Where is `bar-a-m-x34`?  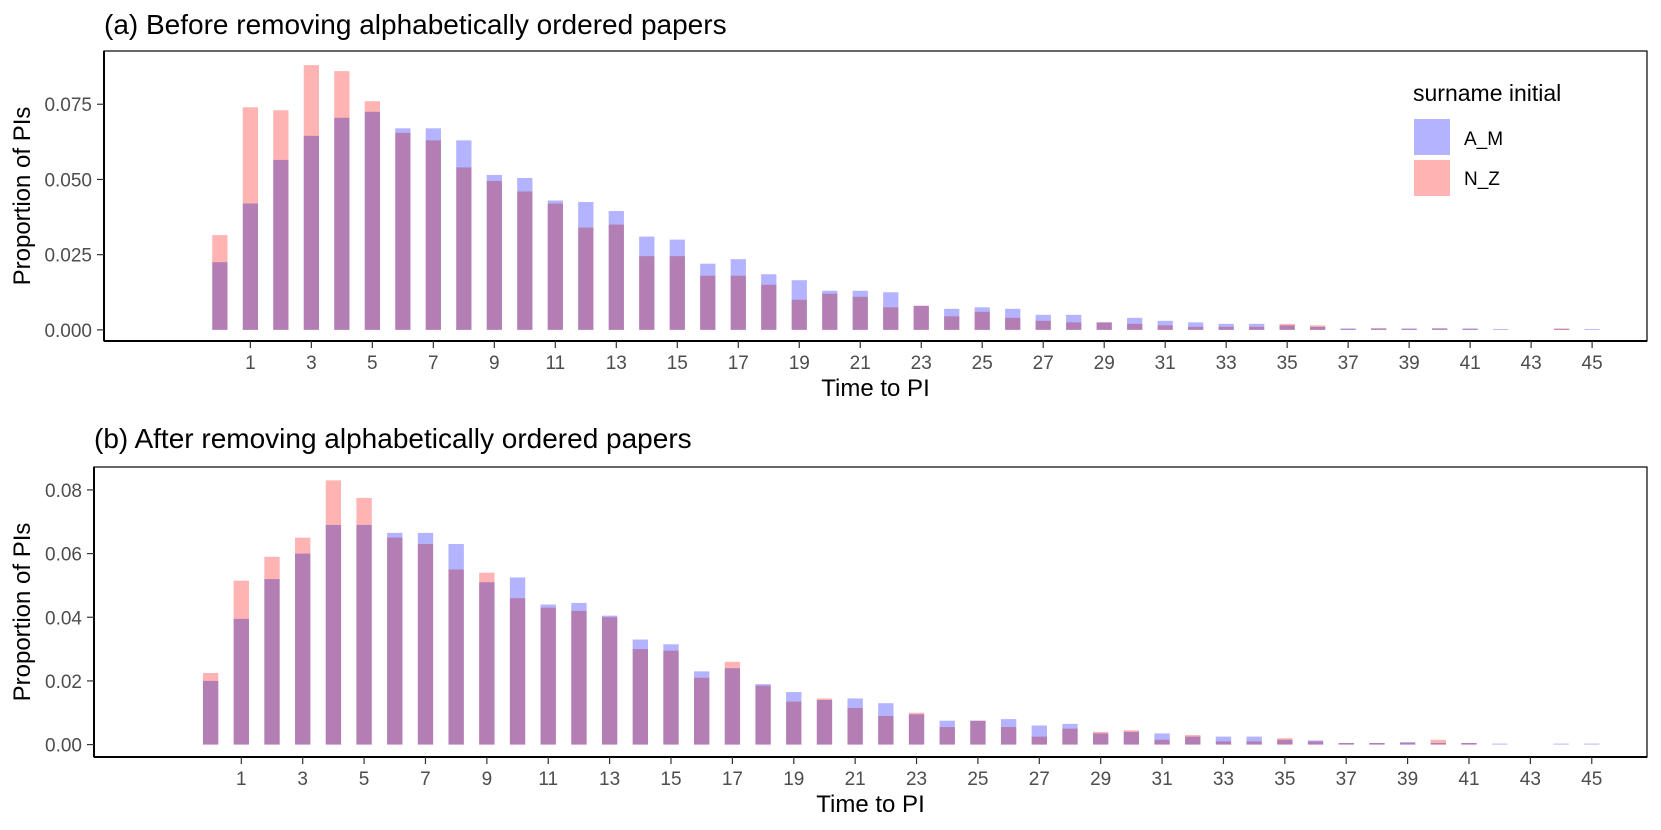 bar-a-m-x34 is located at coordinates (1254, 740).